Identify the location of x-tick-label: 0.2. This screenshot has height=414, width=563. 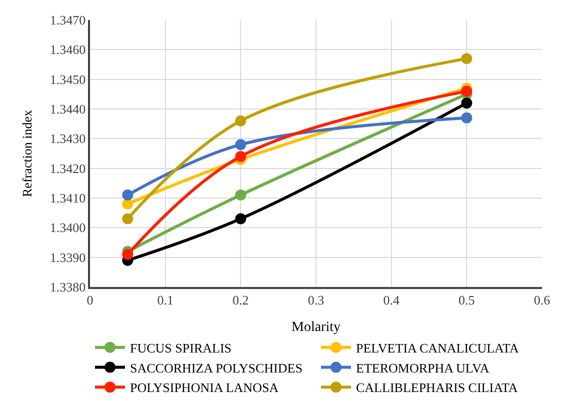
(240, 300).